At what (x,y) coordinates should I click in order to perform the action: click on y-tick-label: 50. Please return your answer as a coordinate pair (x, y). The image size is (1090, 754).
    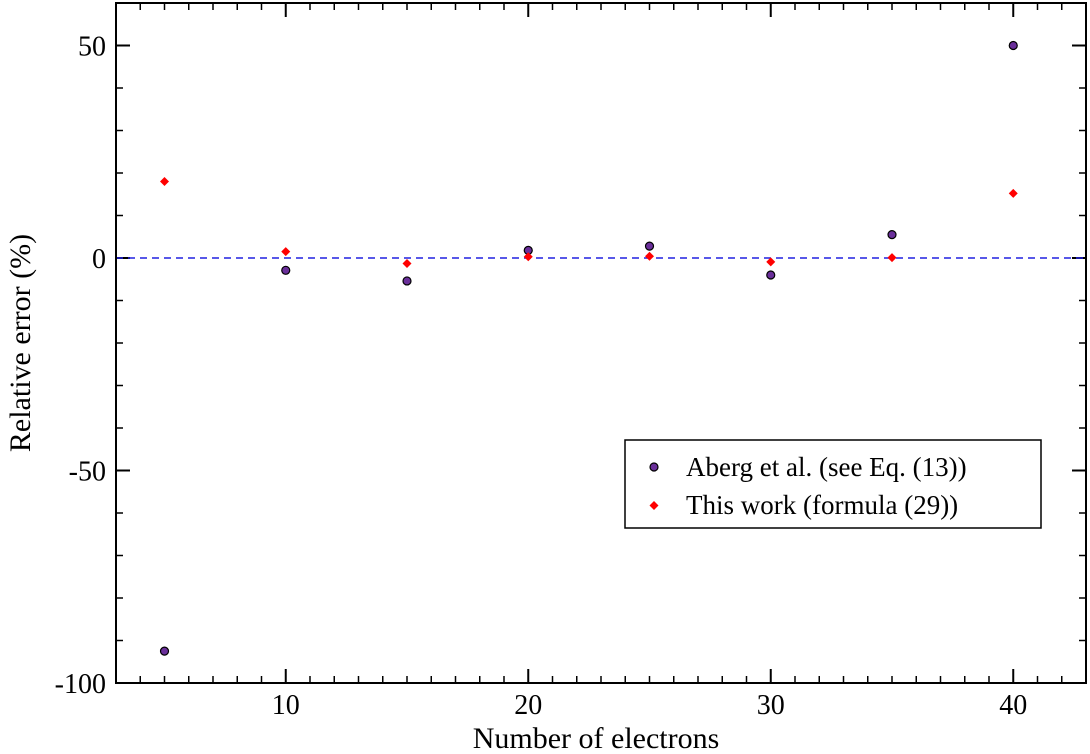
    Looking at the image, I should click on (92, 47).